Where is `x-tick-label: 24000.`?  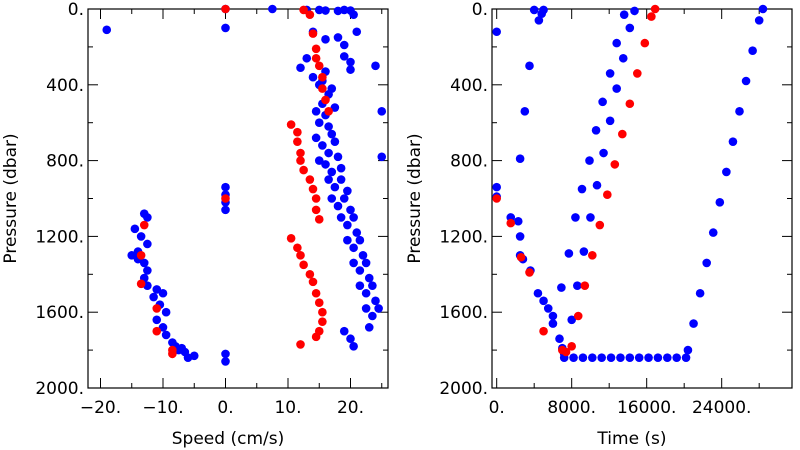 x-tick-label: 24000. is located at coordinates (721, 408).